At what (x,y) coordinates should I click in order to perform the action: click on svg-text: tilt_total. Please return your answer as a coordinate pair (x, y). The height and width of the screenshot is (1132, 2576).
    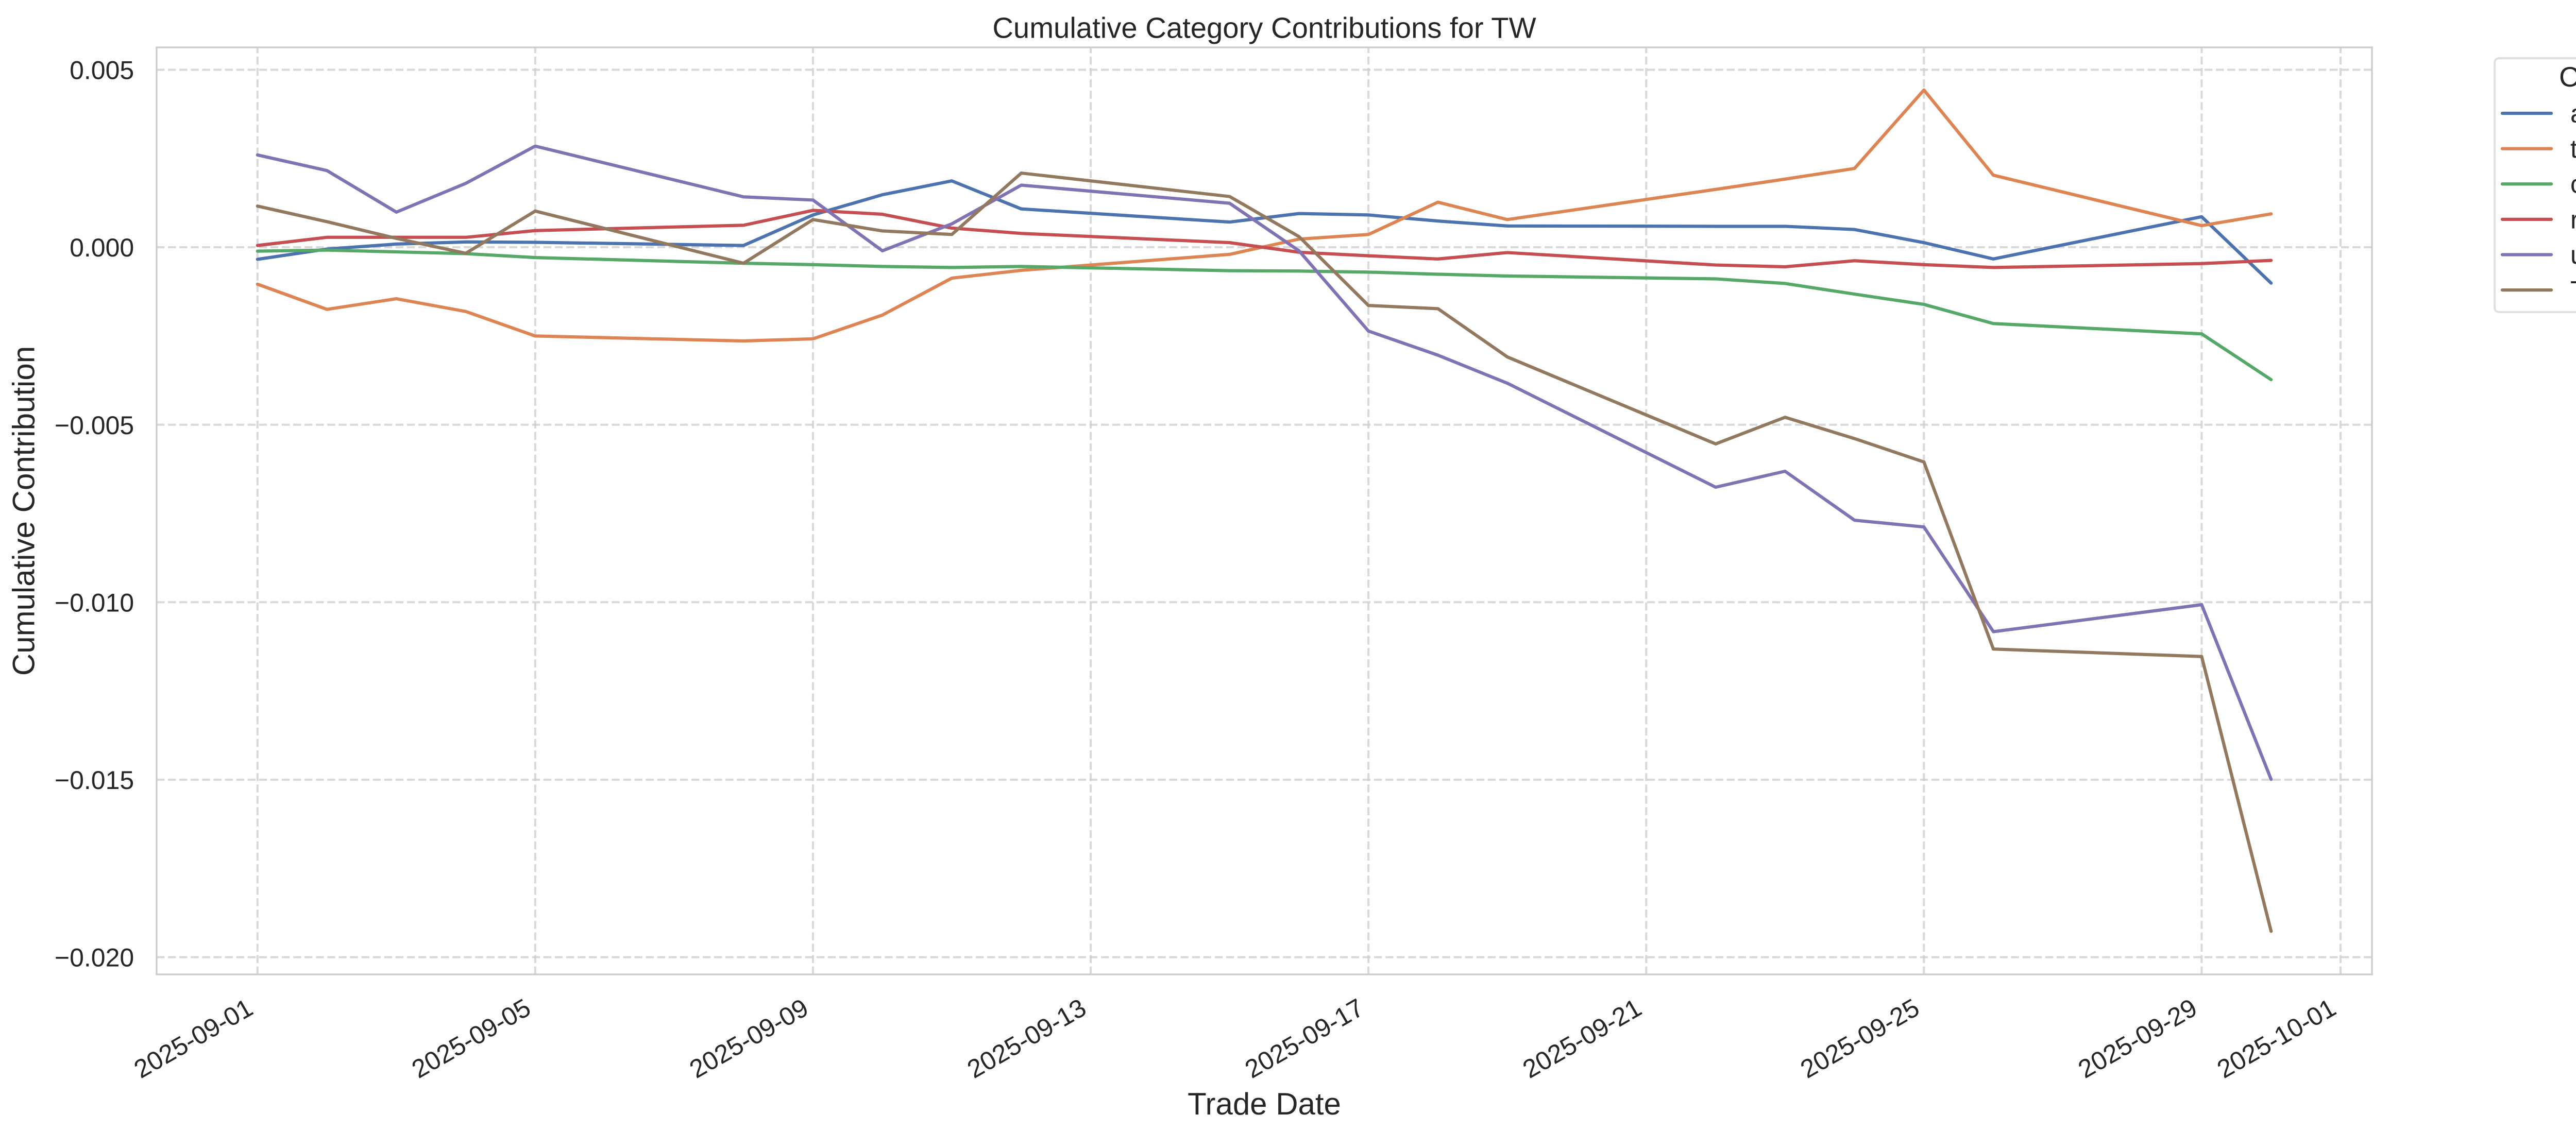
    Looking at the image, I should click on (2573, 149).